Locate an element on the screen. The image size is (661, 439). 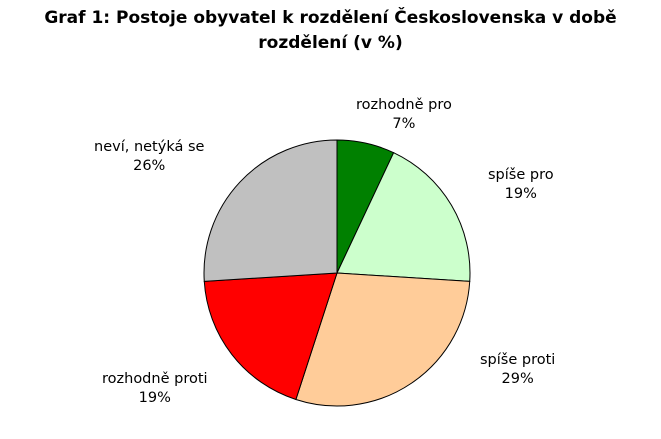
slice-label-spise-pro: spíše pro 19% is located at coordinates (521, 185).